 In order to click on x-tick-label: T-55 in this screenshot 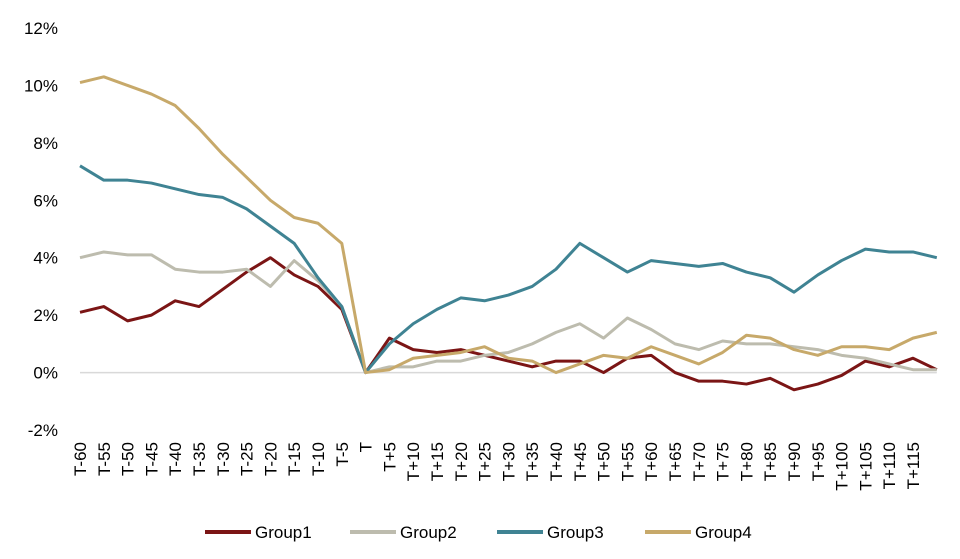, I will do `click(104, 459)`.